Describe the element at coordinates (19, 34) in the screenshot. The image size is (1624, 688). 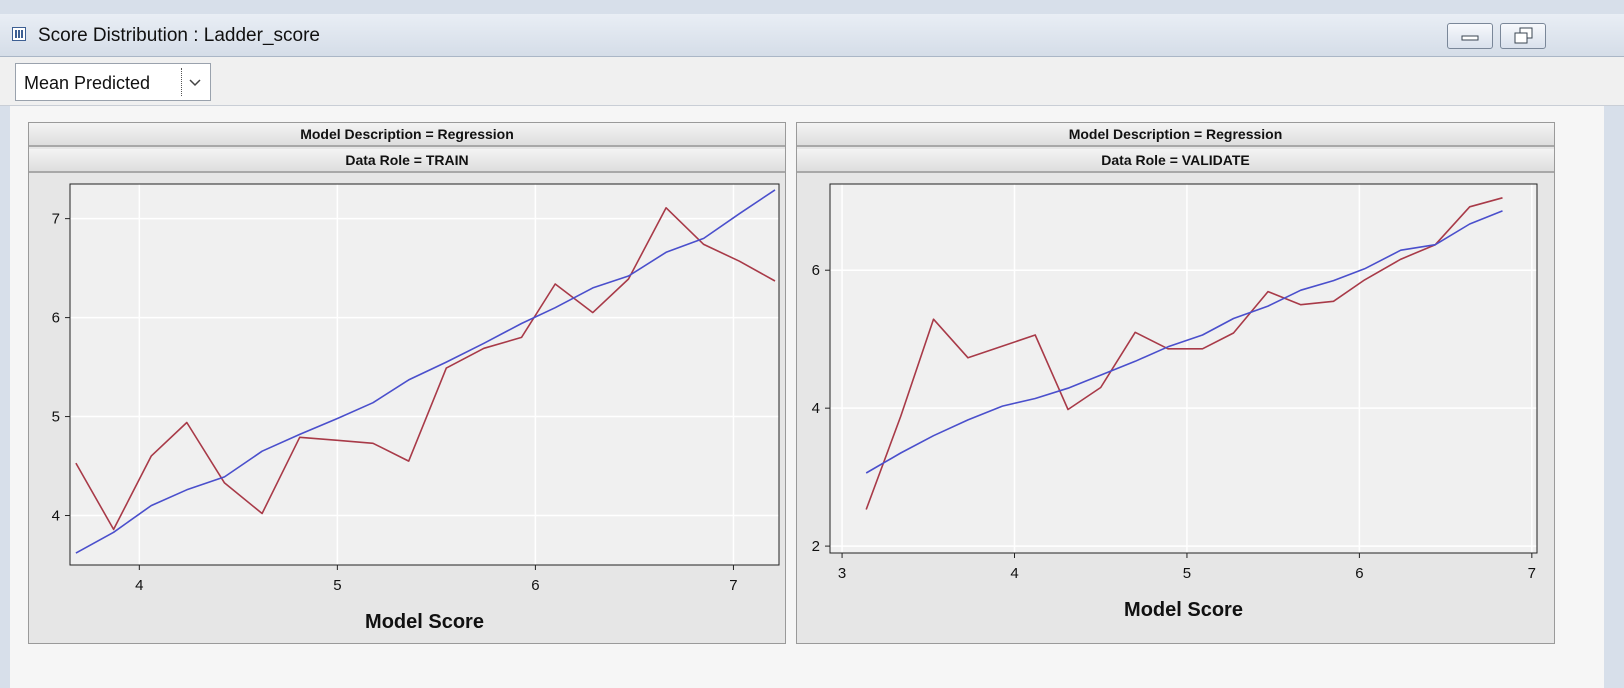
I see `chart-window-icon` at that location.